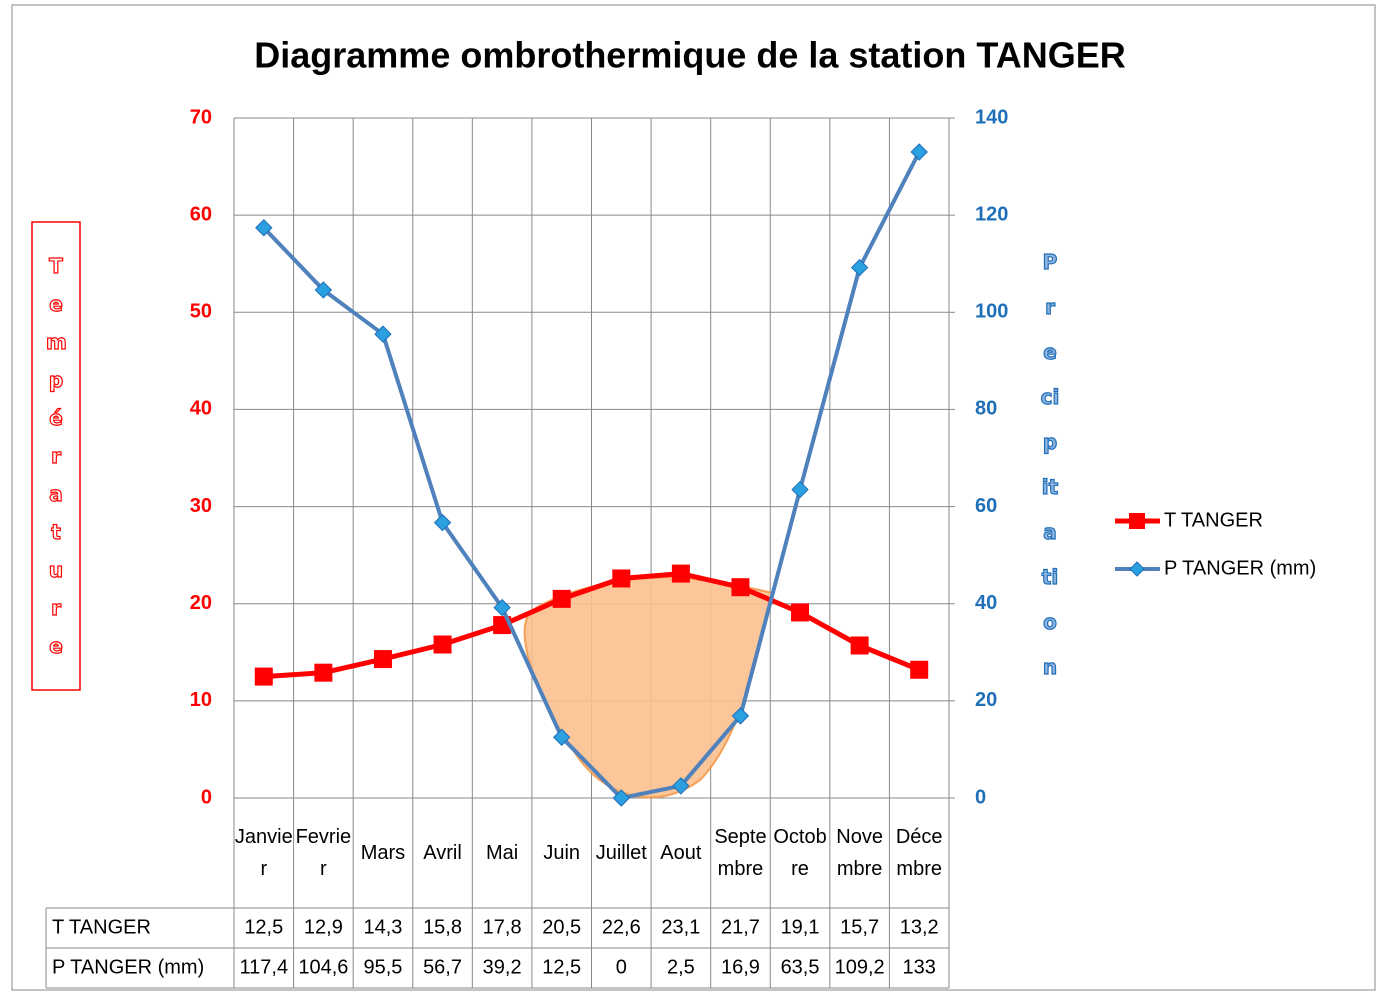 The image size is (1382, 999). Describe the element at coordinates (980, 797) in the screenshot. I see `y2-tick-label: 0` at that location.